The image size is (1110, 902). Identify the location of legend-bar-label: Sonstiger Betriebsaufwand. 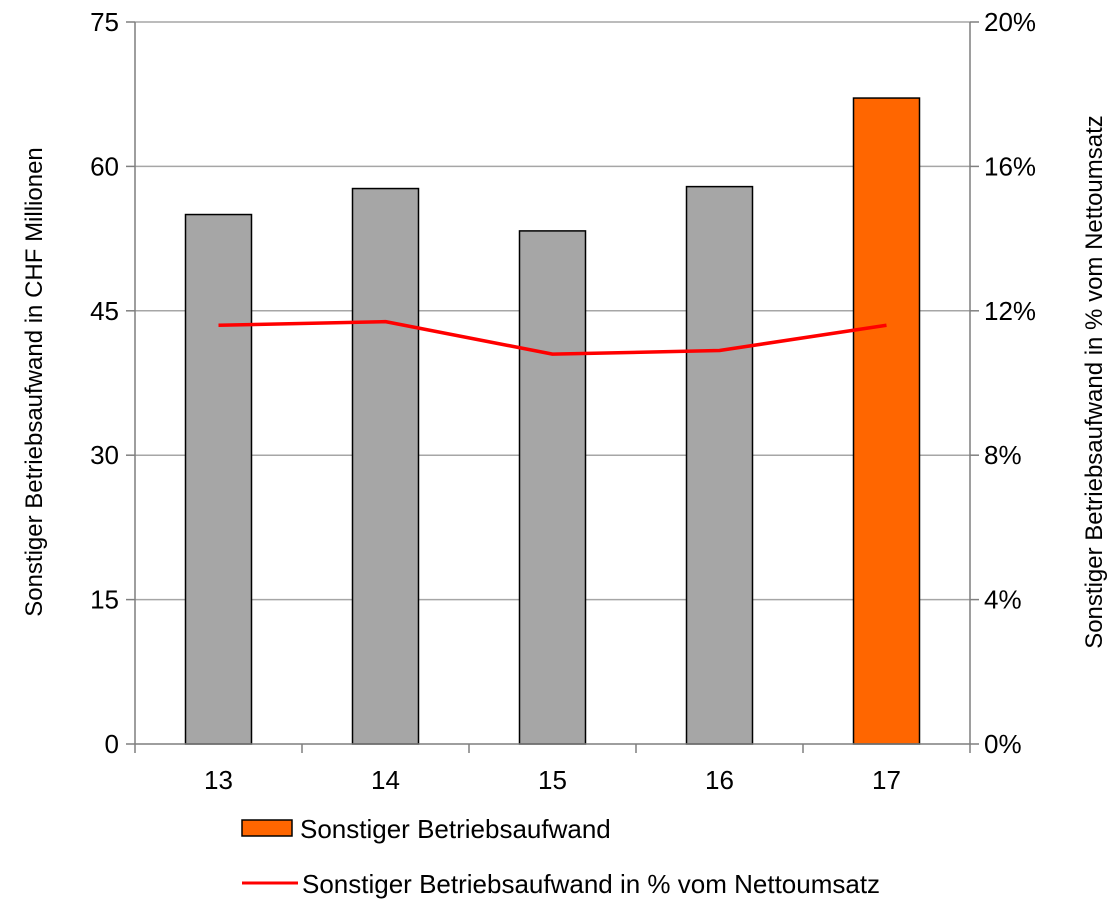
(455, 829).